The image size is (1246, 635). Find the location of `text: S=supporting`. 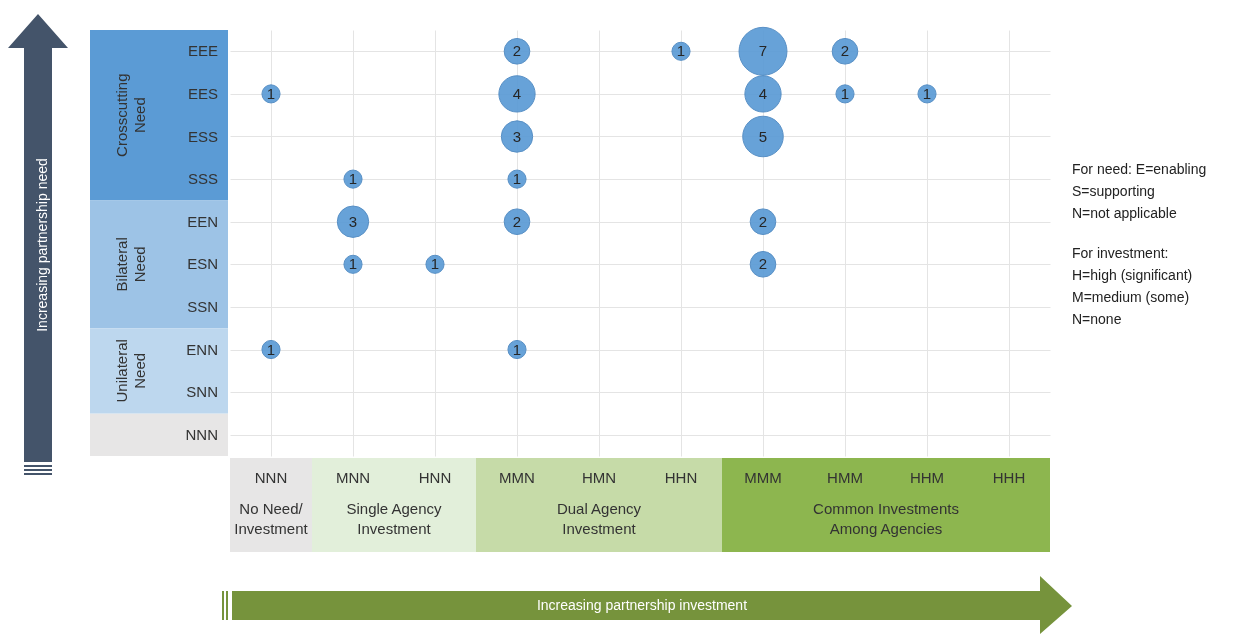

text: S=supporting is located at coordinates (1113, 191).